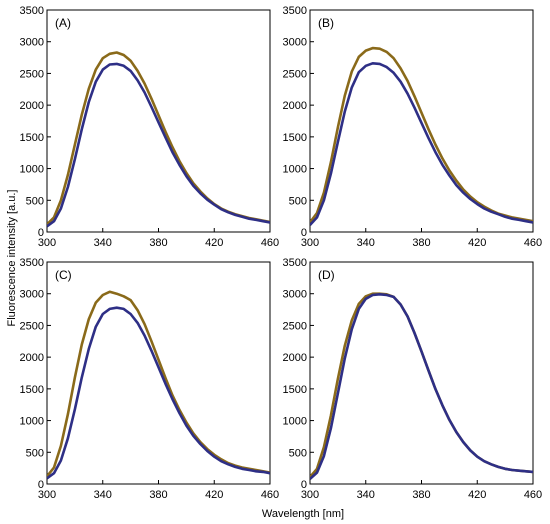 Image resolution: width=550 pixels, height=524 pixels. Describe the element at coordinates (303, 514) in the screenshot. I see `x-axis-label: Wavelength [nm]` at that location.